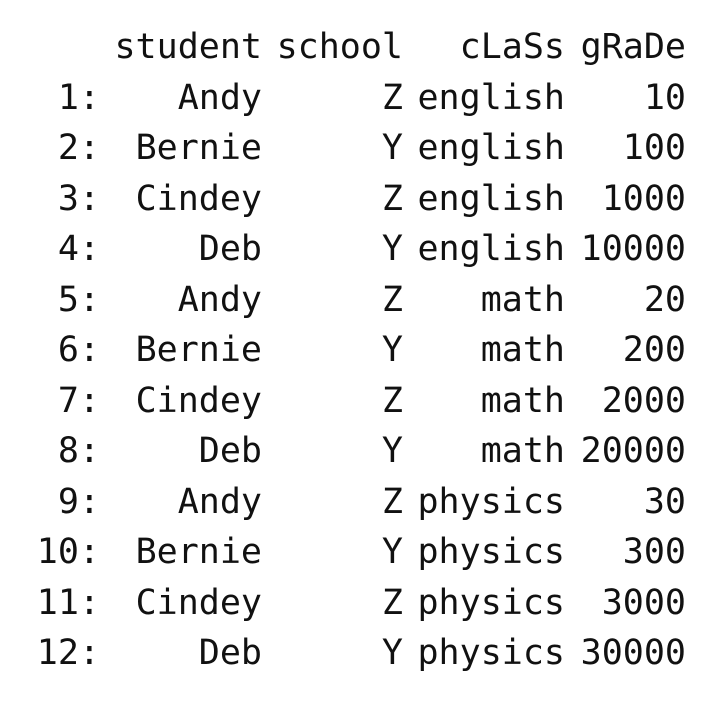  Describe the element at coordinates (68, 653) in the screenshot. I see `row-index: 12:` at that location.